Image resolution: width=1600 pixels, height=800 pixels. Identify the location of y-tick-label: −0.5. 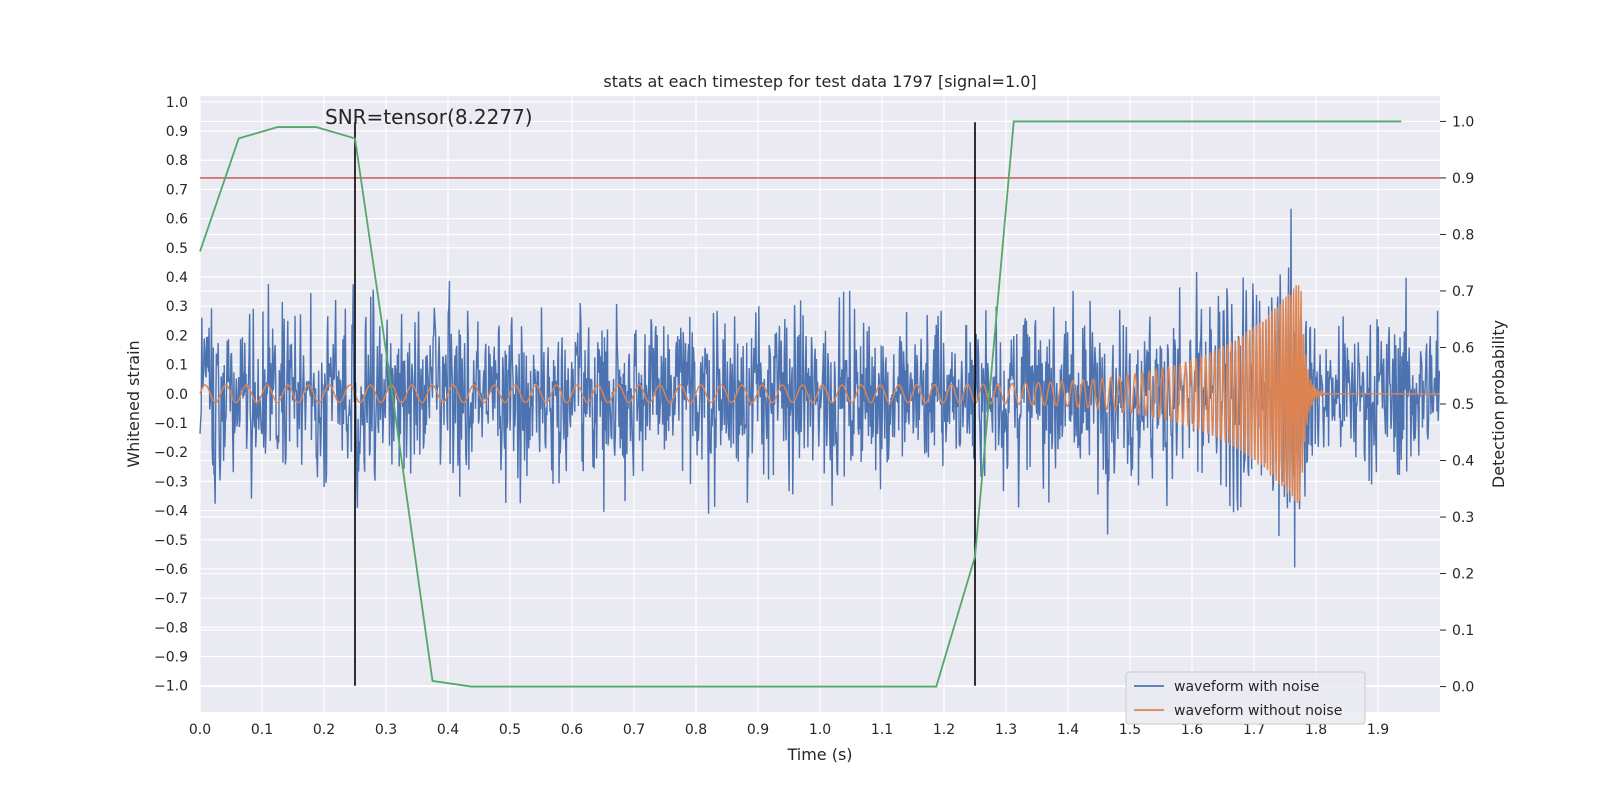
(171, 541).